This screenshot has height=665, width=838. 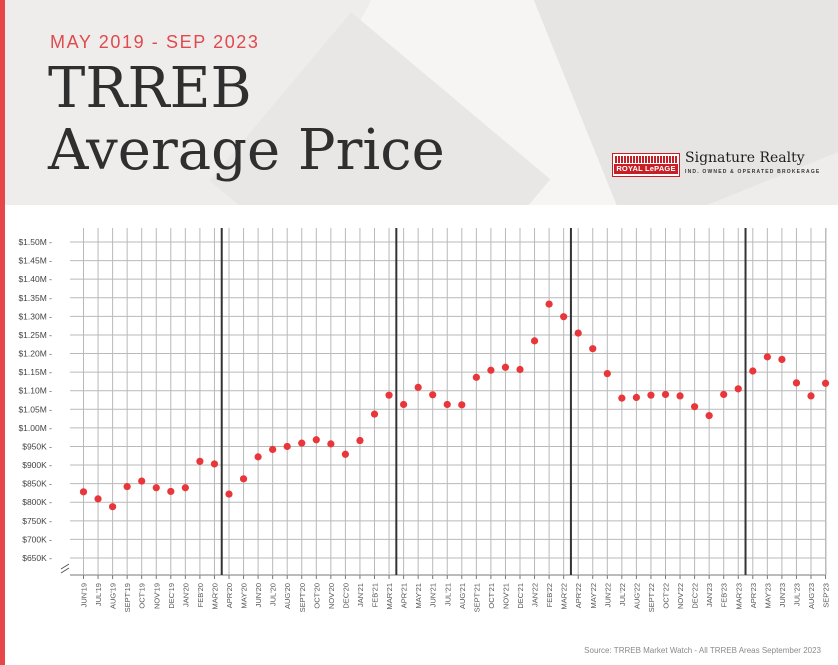 What do you see at coordinates (666, 596) in the screenshot?
I see `x-tick-label: OCT'22` at bounding box center [666, 596].